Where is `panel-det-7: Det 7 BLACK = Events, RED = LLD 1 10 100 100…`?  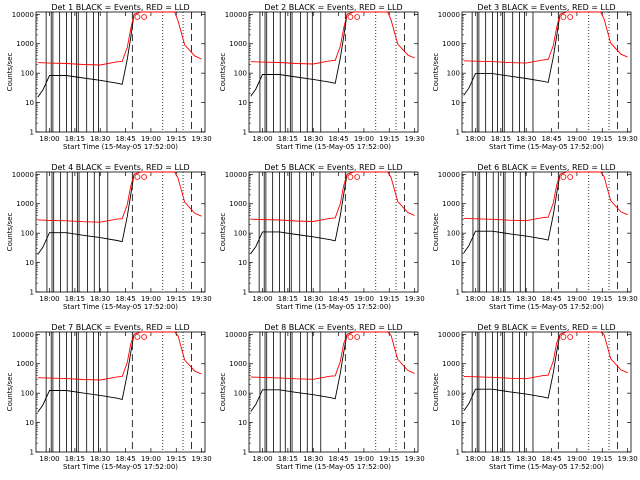
panel-det-7: Det 7 BLACK = Events, RED = LLD 1 10 100 100… is located at coordinates (109, 397).